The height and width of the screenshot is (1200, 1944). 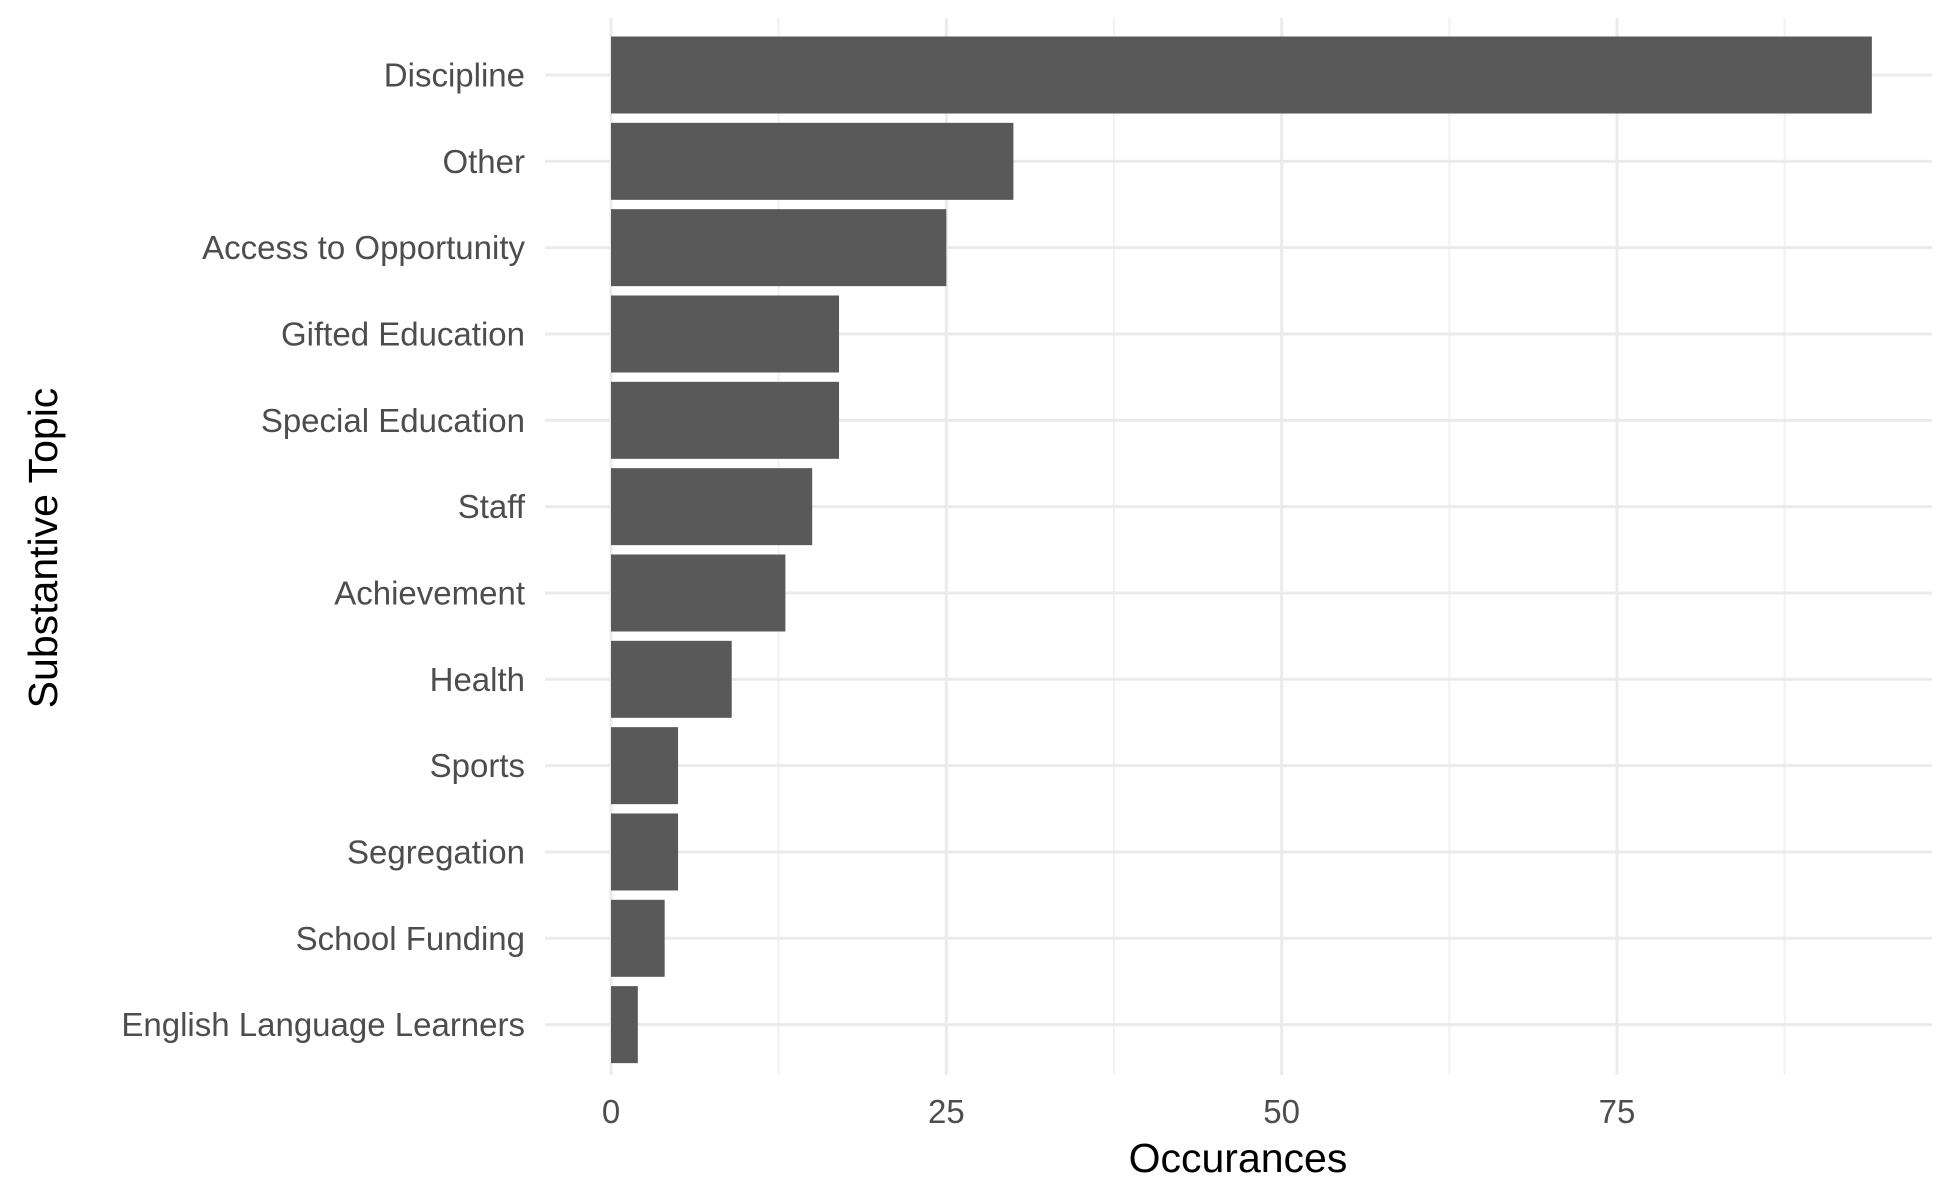 What do you see at coordinates (477, 679) in the screenshot?
I see `y-tick-label: Health` at bounding box center [477, 679].